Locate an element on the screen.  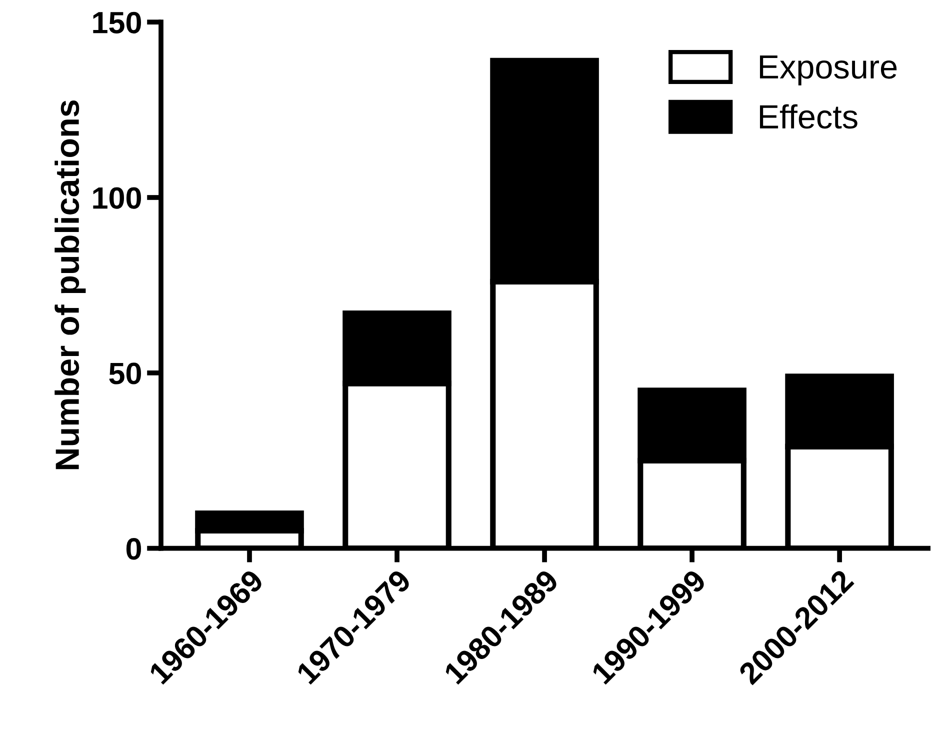
y-tick-label: 50 is located at coordinates (125, 373).